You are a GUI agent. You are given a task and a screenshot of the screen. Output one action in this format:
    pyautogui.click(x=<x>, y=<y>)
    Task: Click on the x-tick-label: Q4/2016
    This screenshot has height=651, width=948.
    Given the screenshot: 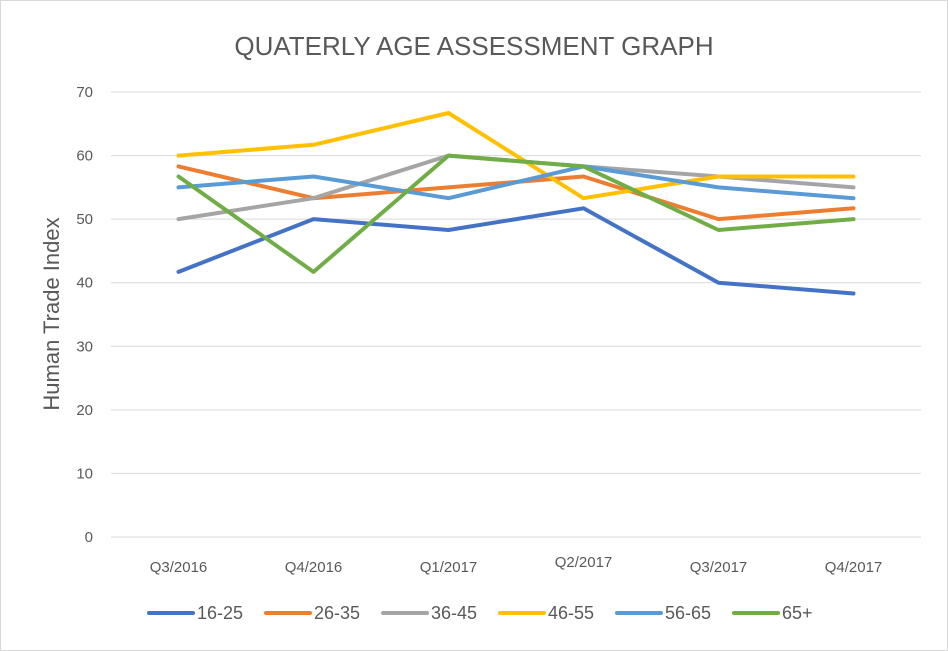 What is the action you would take?
    pyautogui.click(x=314, y=567)
    